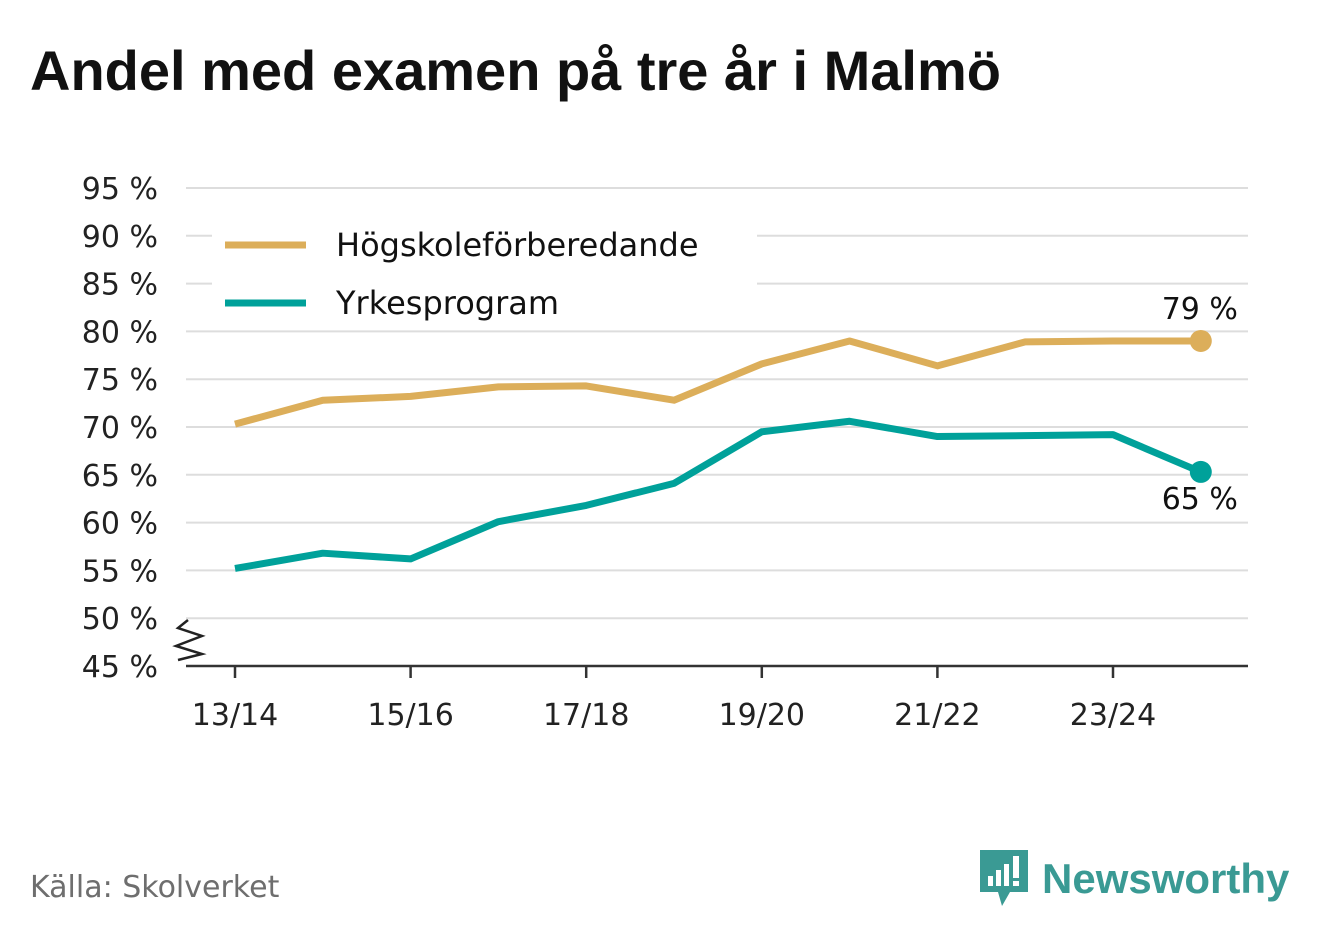 The height and width of the screenshot is (939, 1322). What do you see at coordinates (120, 380) in the screenshot?
I see `y-tick-label: 75 %` at bounding box center [120, 380].